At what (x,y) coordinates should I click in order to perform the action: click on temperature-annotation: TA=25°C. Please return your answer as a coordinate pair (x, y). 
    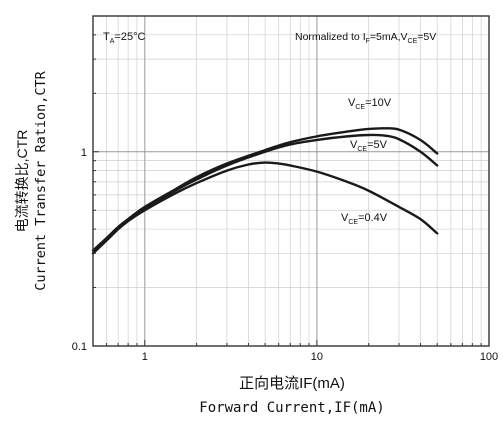
    Looking at the image, I should click on (124, 38).